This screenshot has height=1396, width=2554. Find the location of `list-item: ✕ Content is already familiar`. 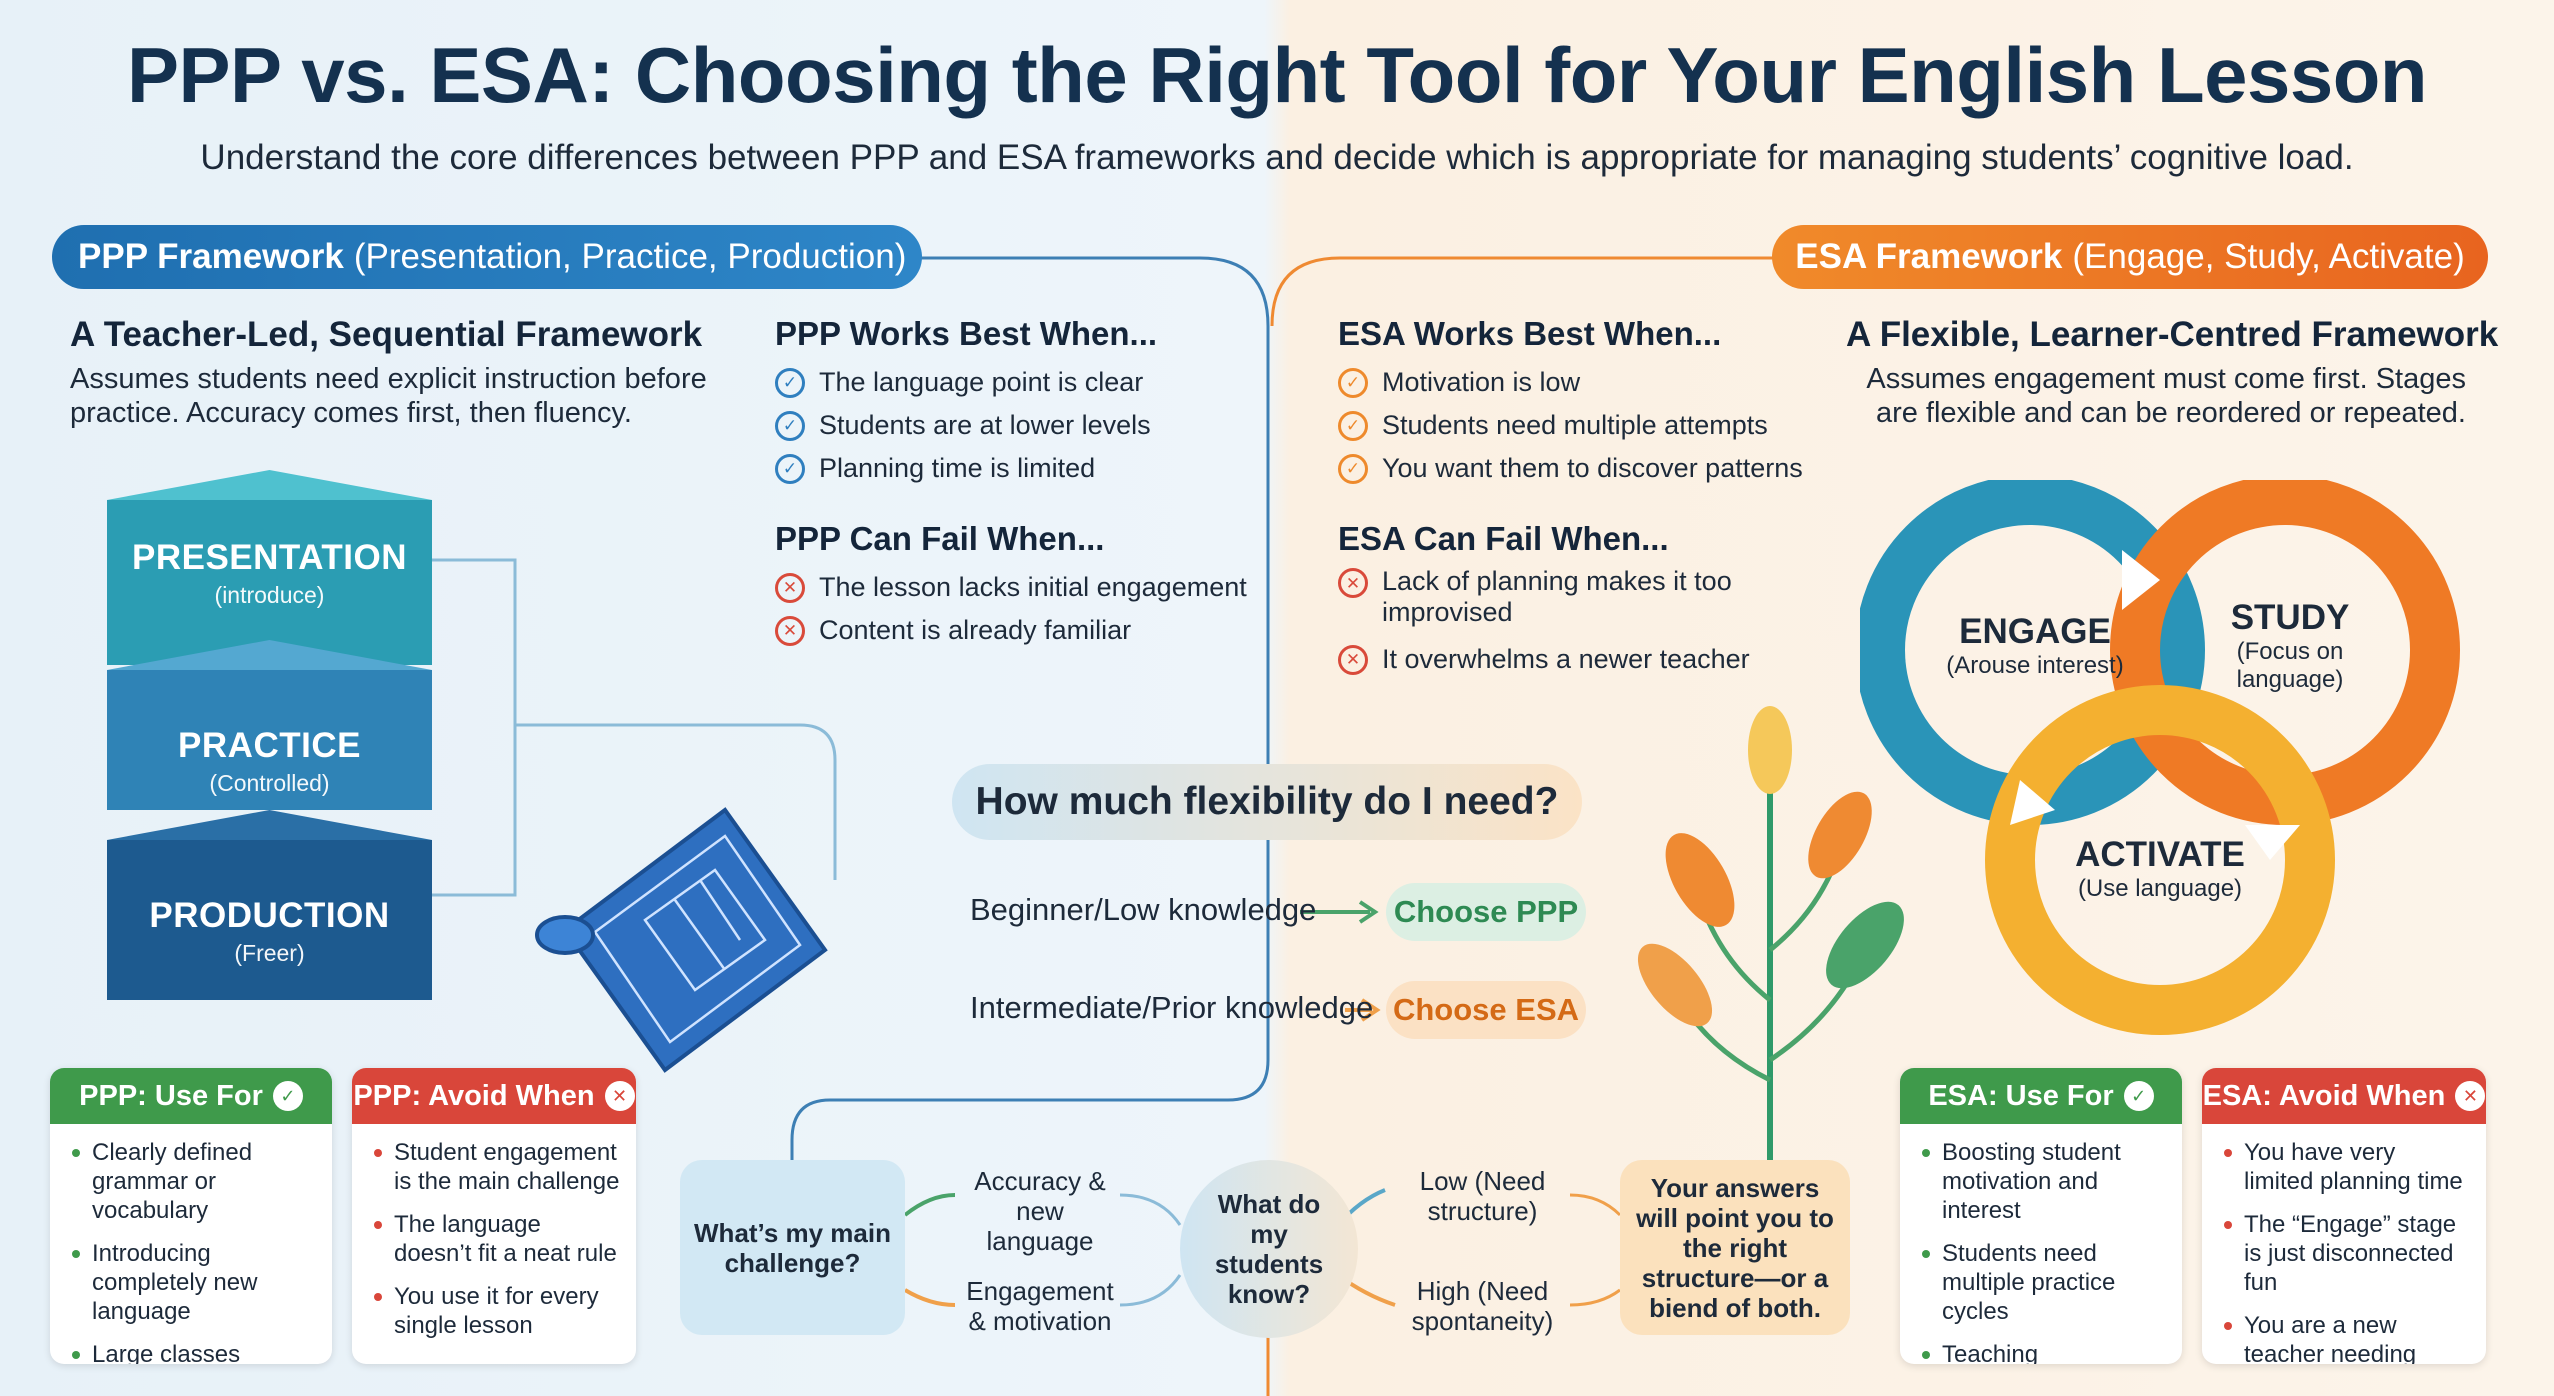

list-item: ✕ Content is already familiar is located at coordinates (1011, 630).